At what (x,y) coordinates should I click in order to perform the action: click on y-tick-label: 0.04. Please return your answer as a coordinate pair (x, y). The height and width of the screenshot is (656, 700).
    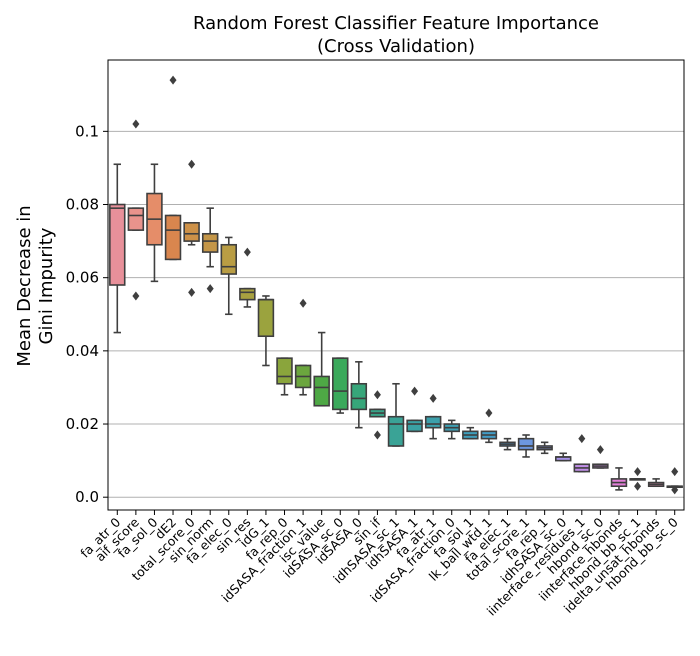
    Looking at the image, I should click on (82, 351).